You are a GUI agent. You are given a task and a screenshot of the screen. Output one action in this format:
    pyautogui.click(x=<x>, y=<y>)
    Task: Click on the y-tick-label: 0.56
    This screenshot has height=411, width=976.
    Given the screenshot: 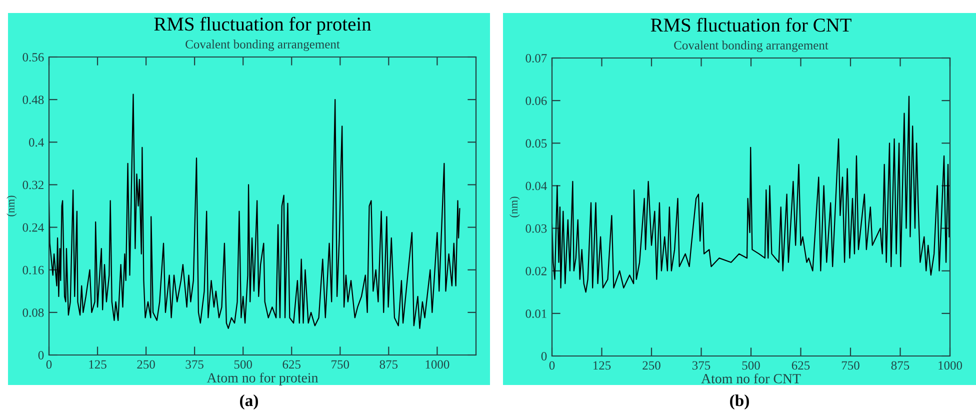 What is the action you would take?
    pyautogui.click(x=33, y=57)
    